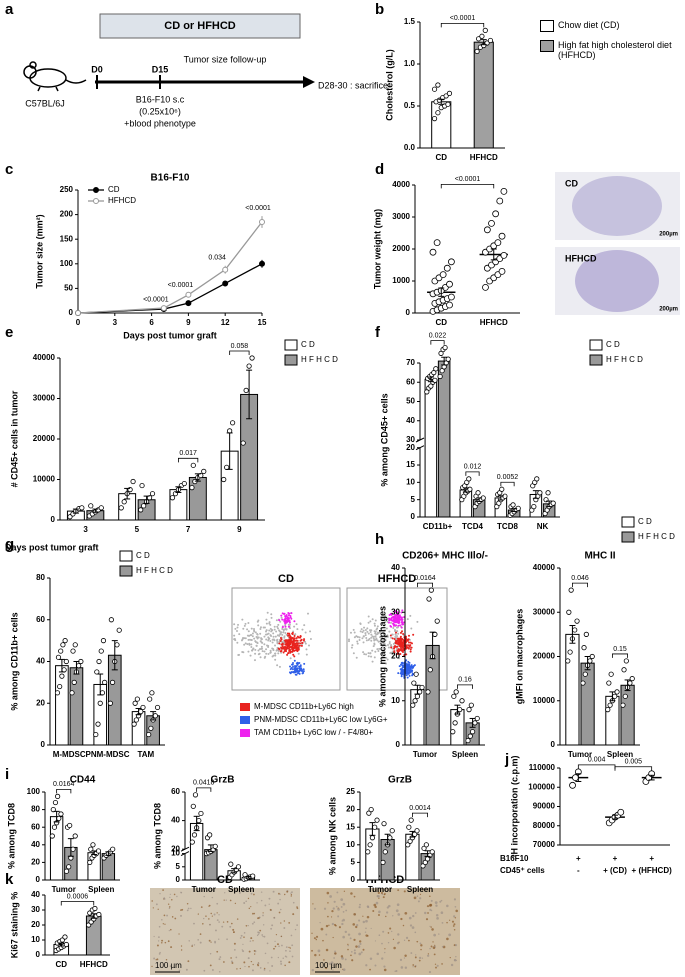 This screenshot has height=977, width=685. Describe the element at coordinates (126, 556) in the screenshot. I see `legend-swatch` at that location.